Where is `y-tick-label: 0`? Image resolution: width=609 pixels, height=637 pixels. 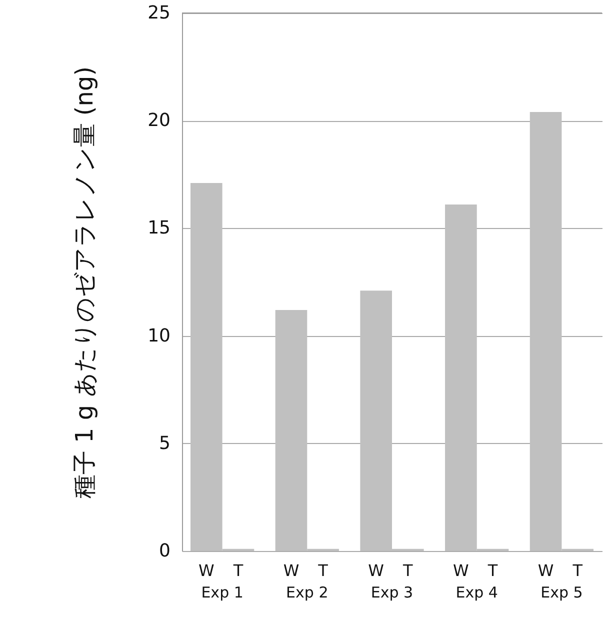 y-tick-label: 0 is located at coordinates (164, 551).